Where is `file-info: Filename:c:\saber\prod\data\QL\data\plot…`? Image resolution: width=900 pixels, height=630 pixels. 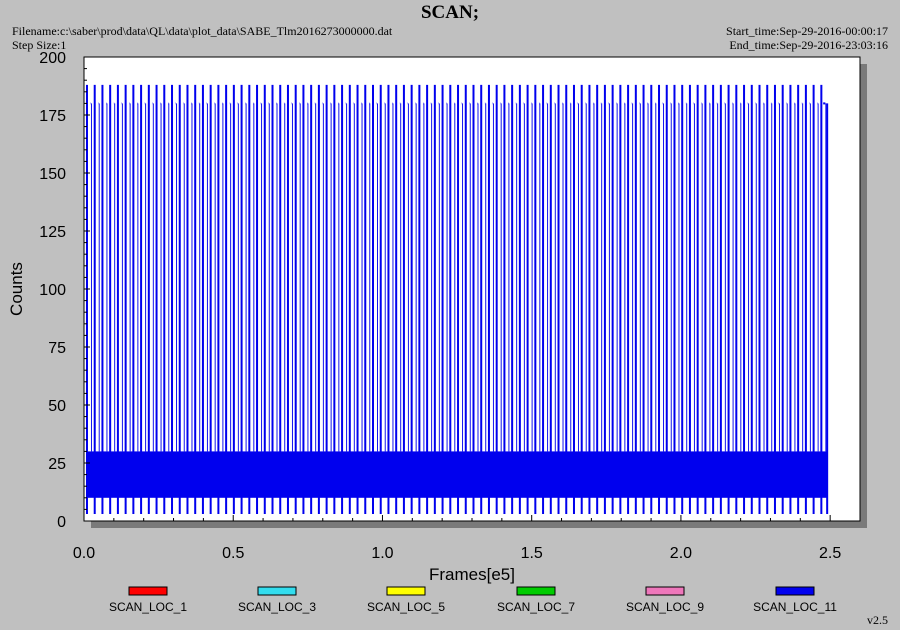
file-info: Filename:c:\saber\prod\data\QL\data\plot… is located at coordinates (202, 38).